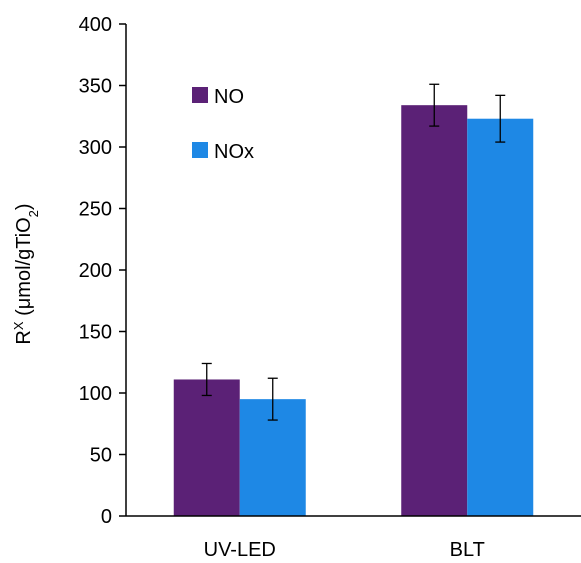 This screenshot has height=563, width=581. What do you see at coordinates (33, 213) in the screenshot?
I see `y-axis-title-sub: 2` at bounding box center [33, 213].